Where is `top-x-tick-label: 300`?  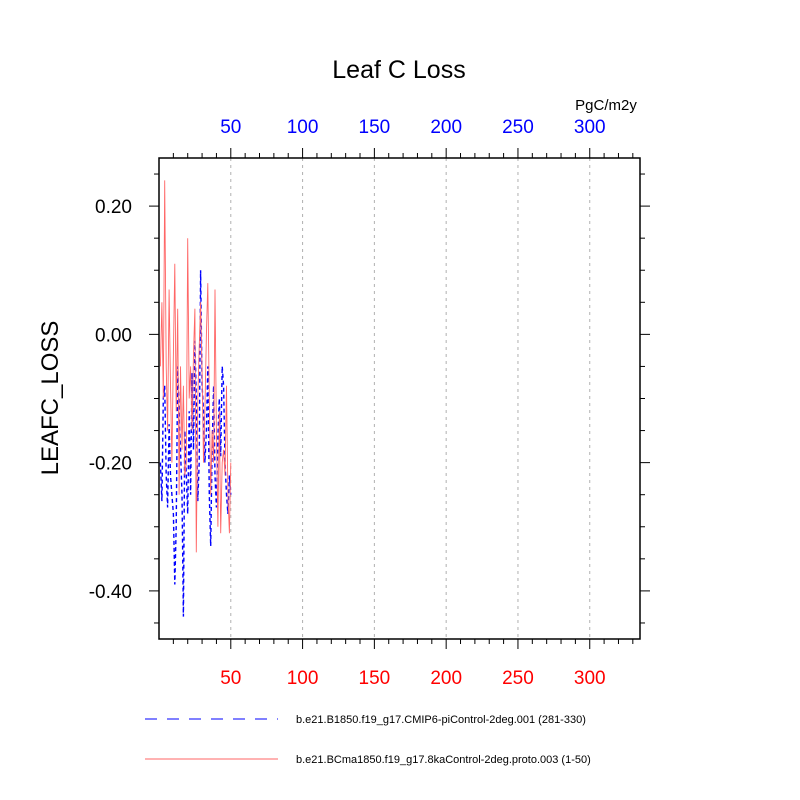 top-x-tick-label: 300 is located at coordinates (590, 127).